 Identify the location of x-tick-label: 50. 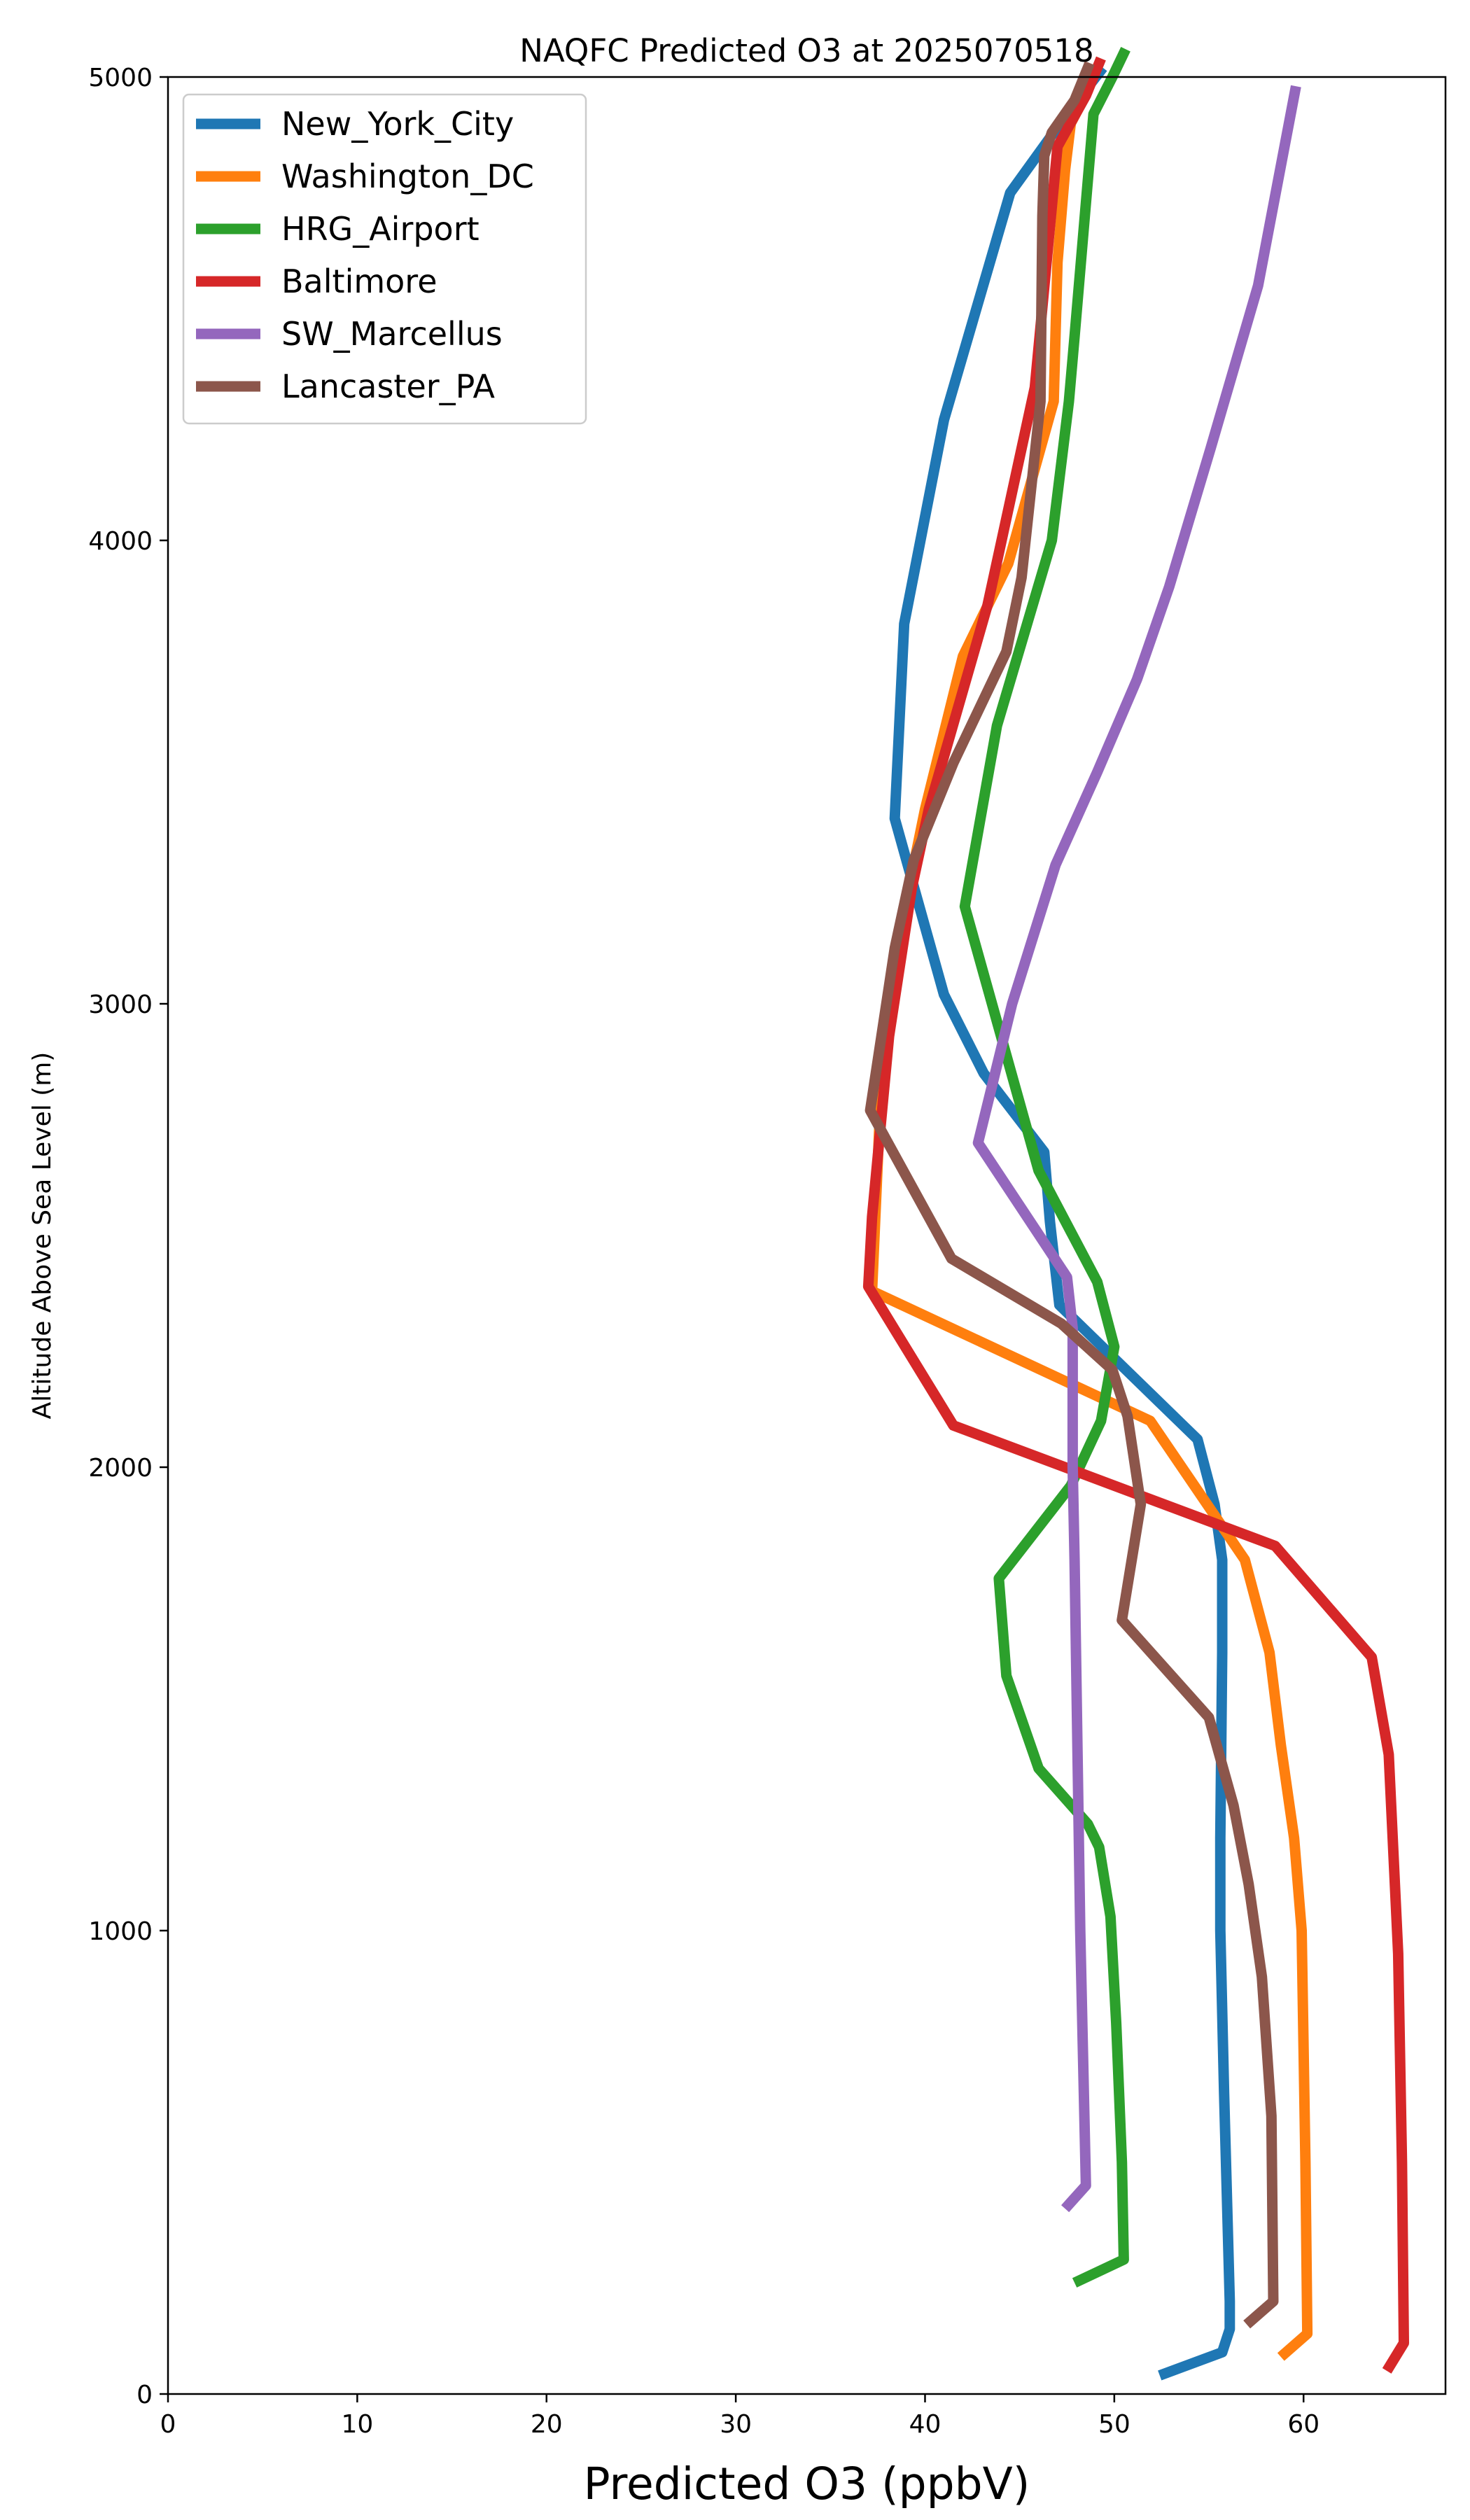
(1114, 2424).